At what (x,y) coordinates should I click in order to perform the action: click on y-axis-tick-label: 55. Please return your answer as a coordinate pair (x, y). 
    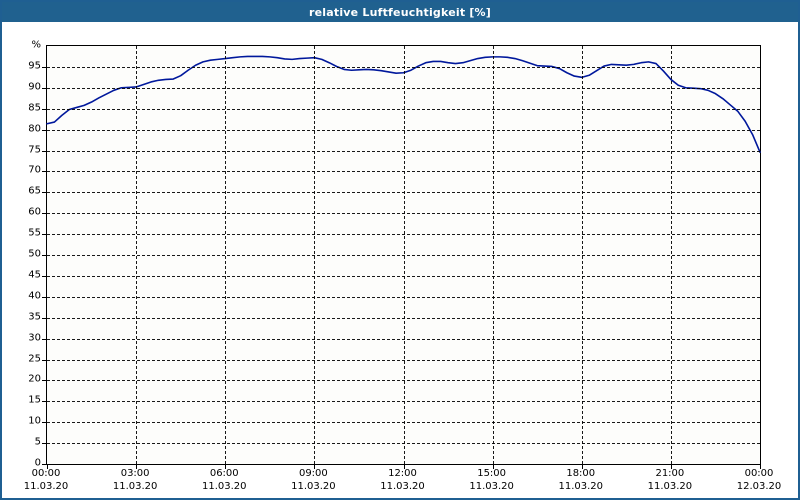
    Looking at the image, I should click on (34, 233).